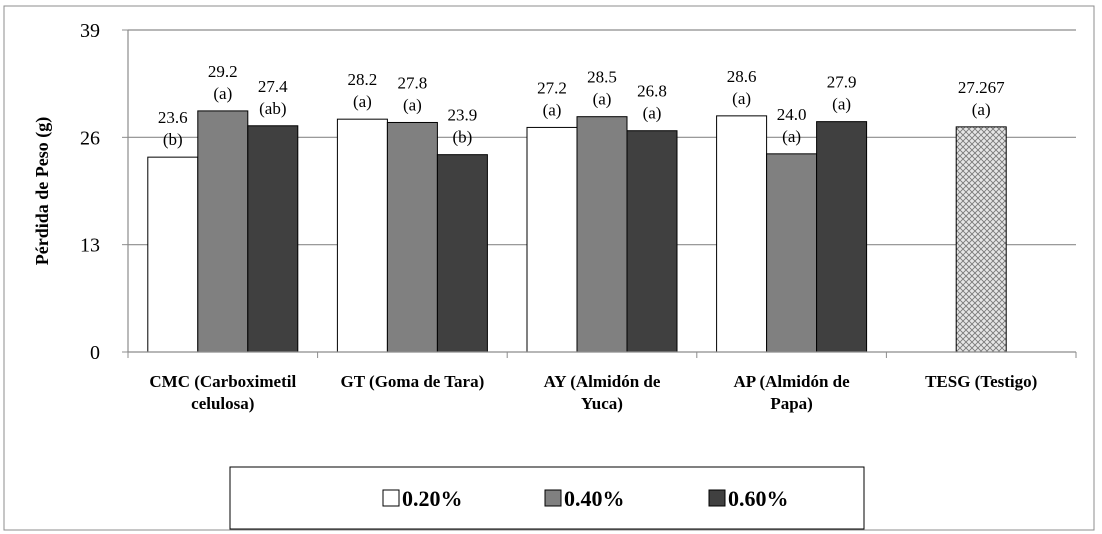  I want to click on category-label: AY (Almidón de, so click(602, 381).